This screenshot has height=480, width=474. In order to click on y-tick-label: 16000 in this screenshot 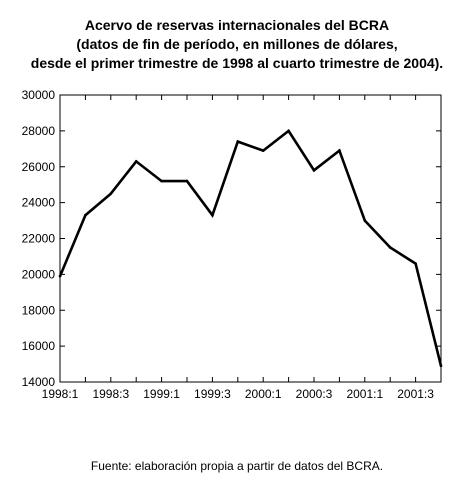, I will do `click(39, 346)`.